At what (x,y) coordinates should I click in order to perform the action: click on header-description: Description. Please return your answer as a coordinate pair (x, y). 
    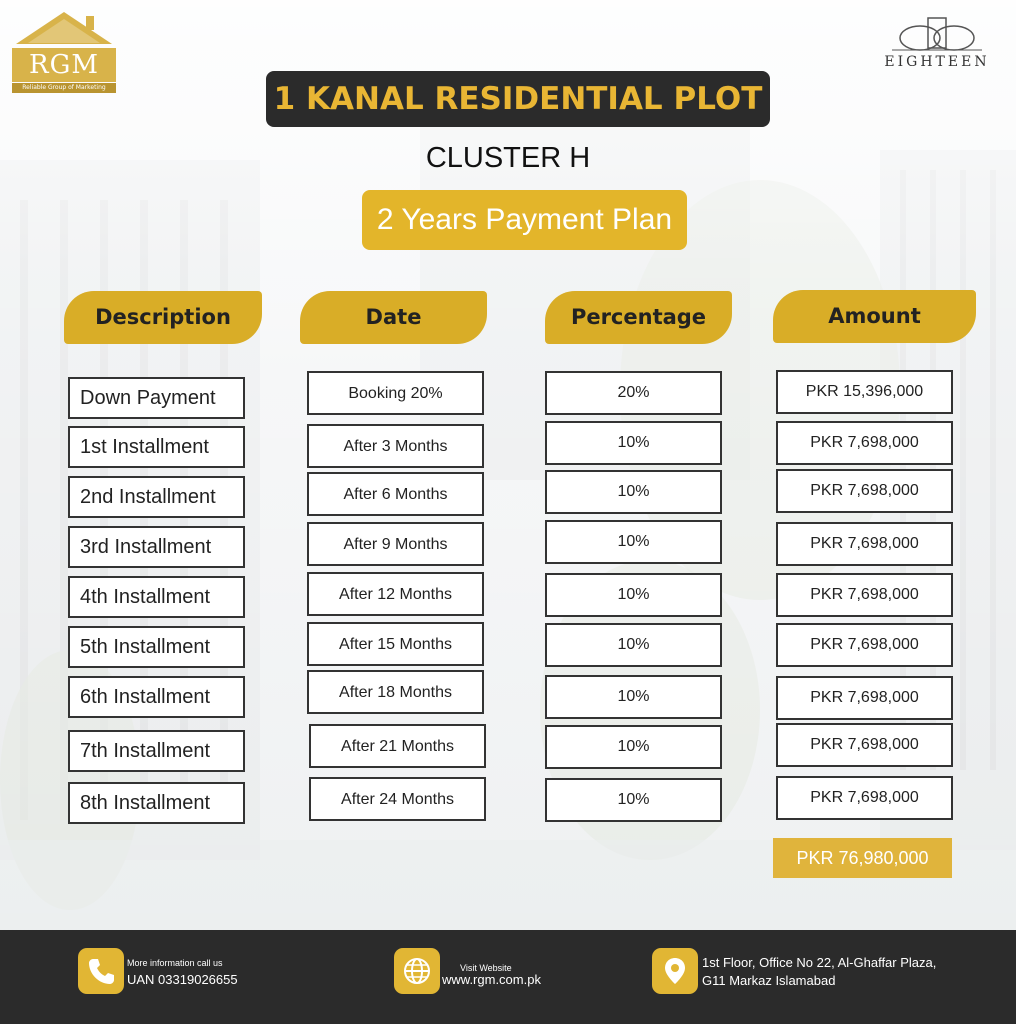
    Looking at the image, I should click on (163, 317).